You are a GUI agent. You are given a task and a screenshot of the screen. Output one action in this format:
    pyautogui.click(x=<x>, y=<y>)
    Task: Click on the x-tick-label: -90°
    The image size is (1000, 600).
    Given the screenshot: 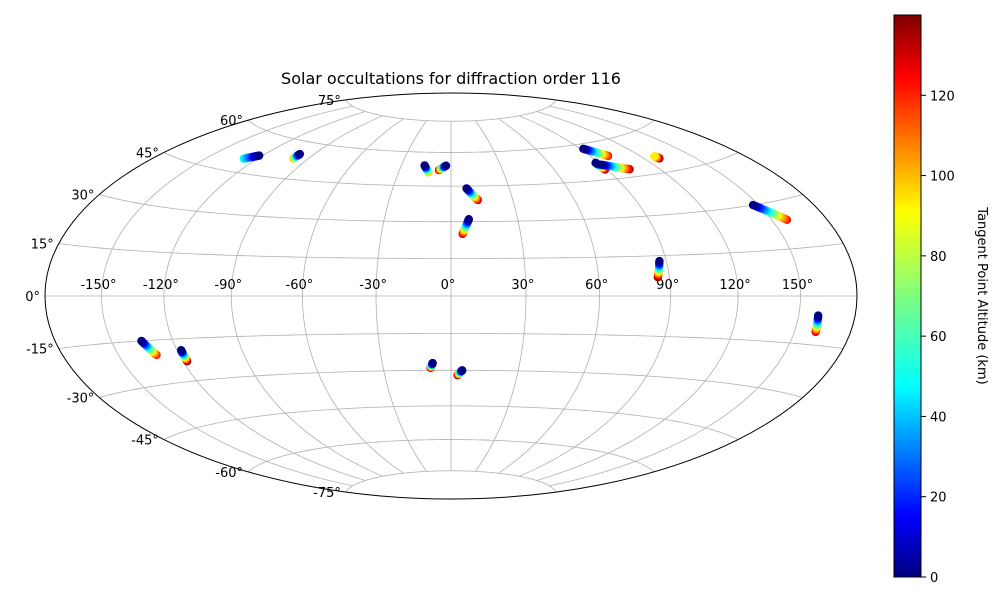 What is the action you would take?
    pyautogui.click(x=228, y=285)
    